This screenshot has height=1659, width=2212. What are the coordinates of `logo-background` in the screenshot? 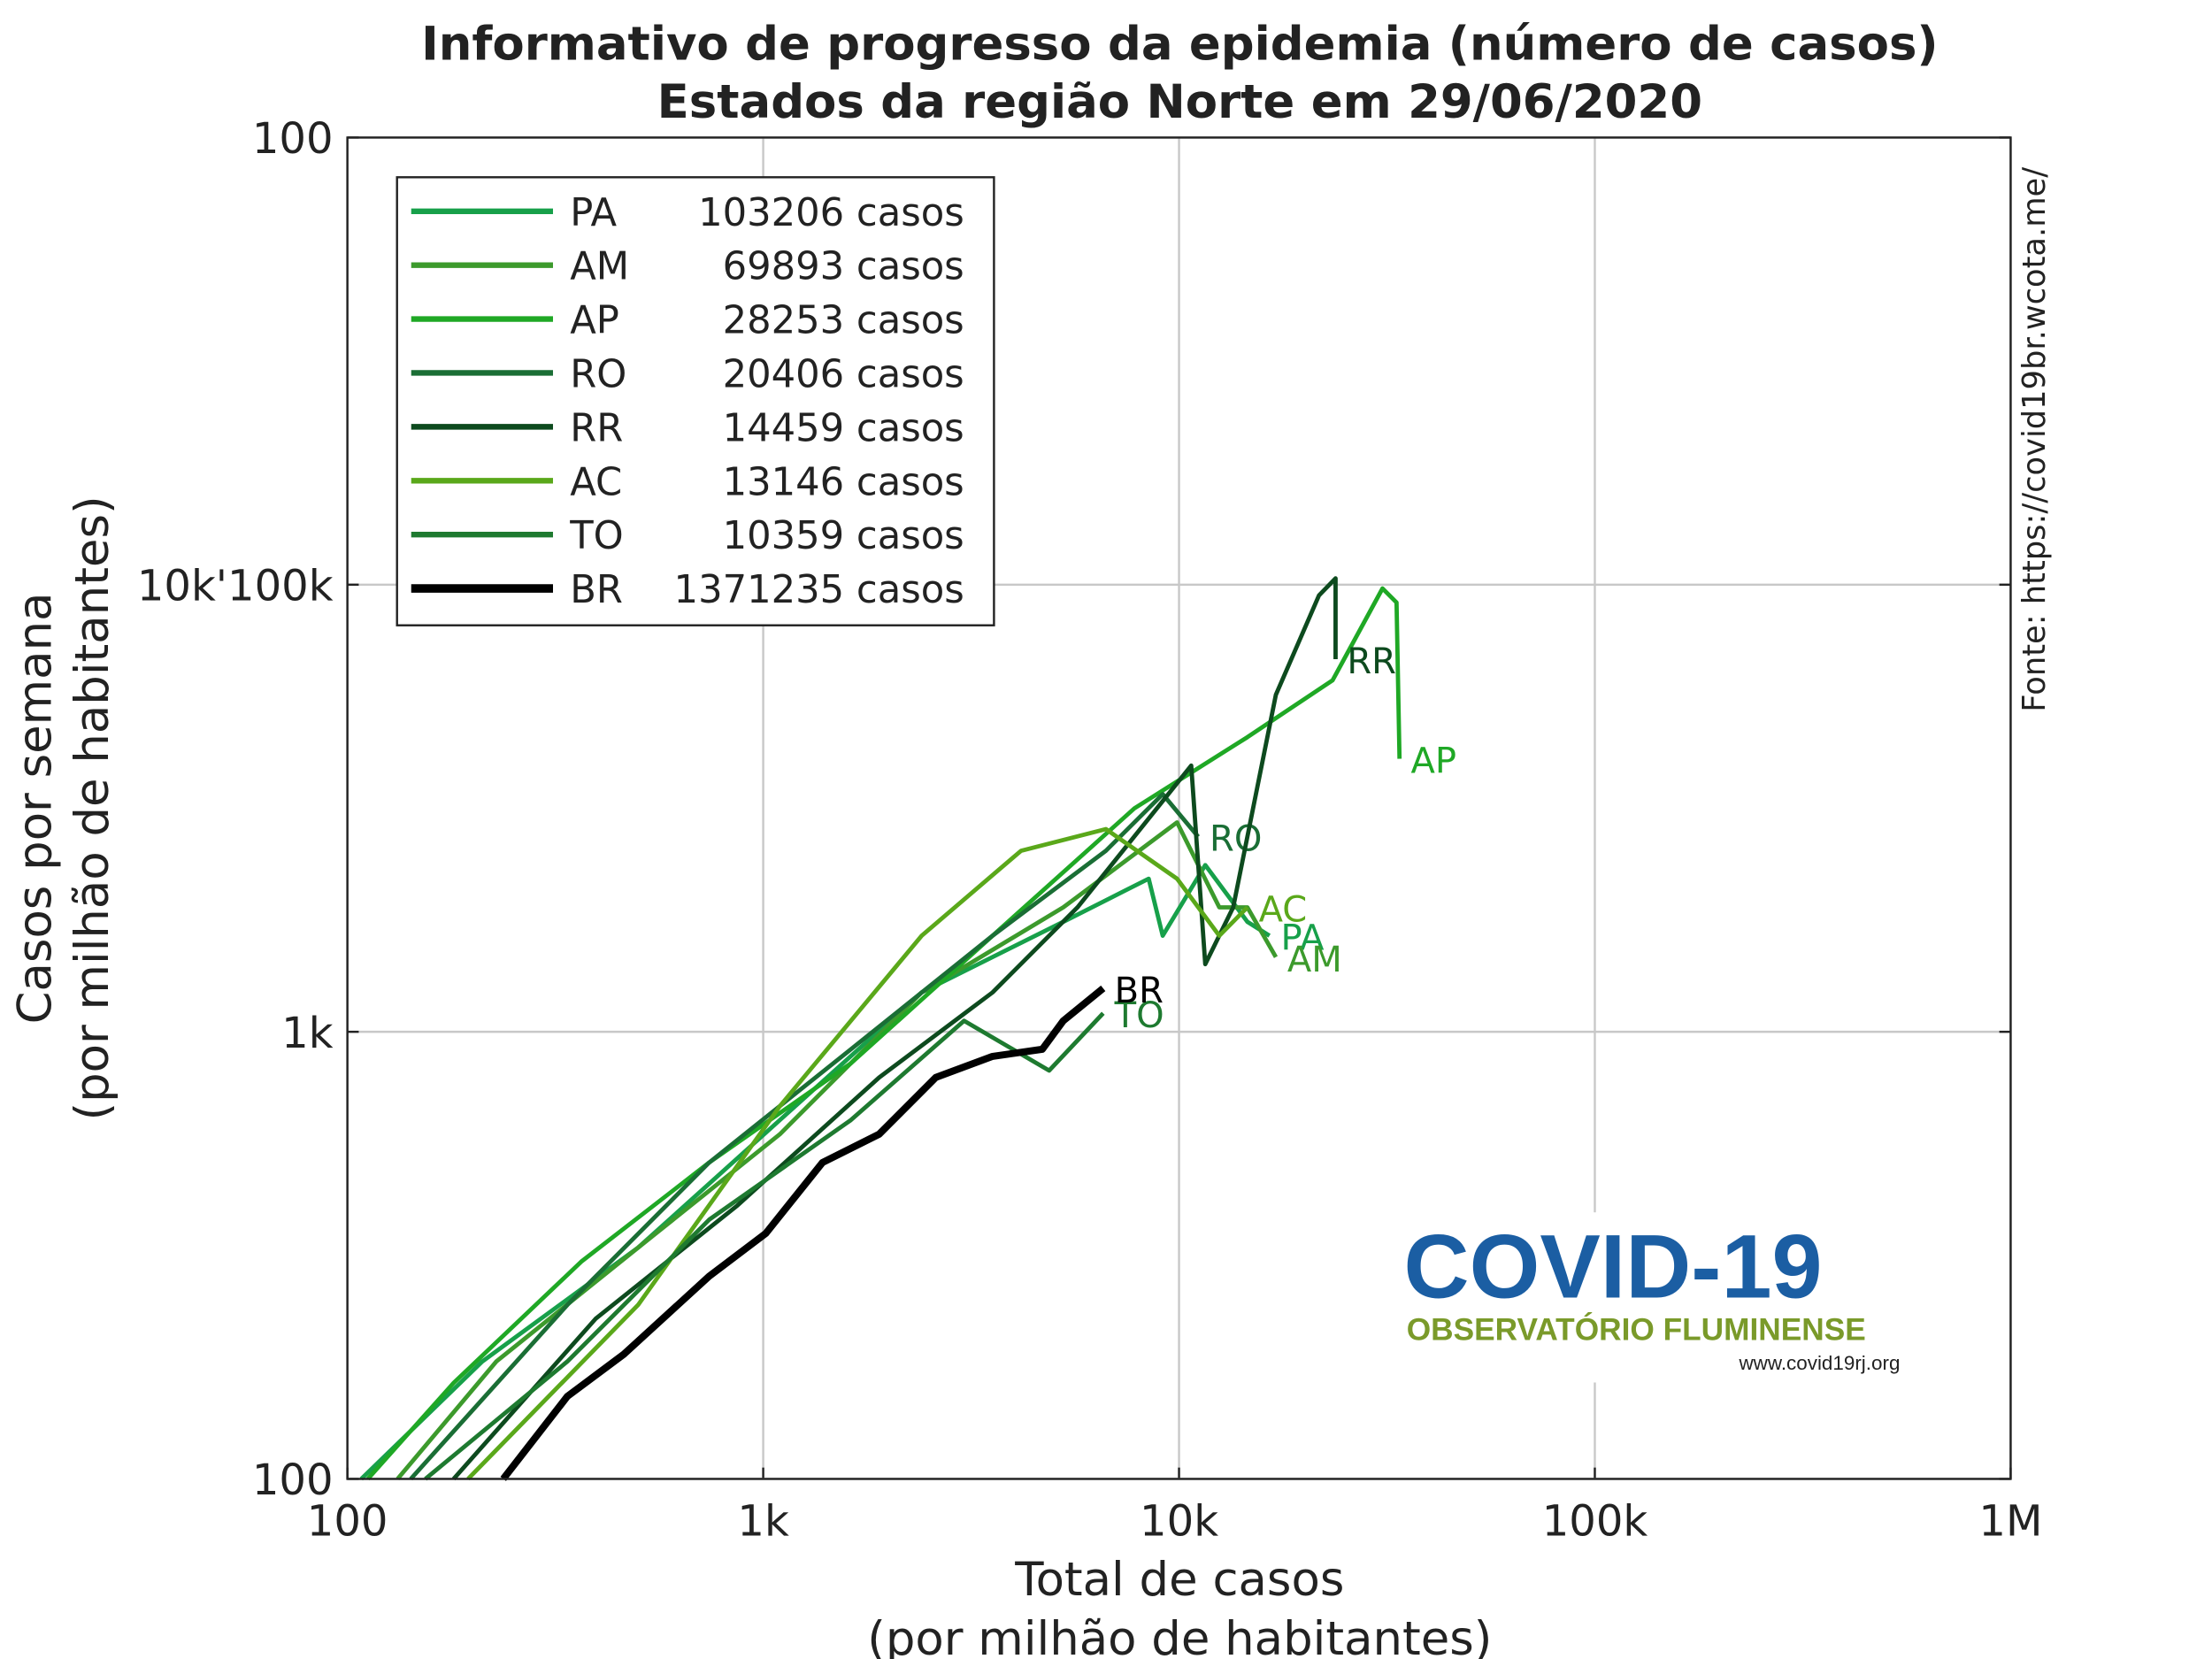 It's located at (1656, 1298).